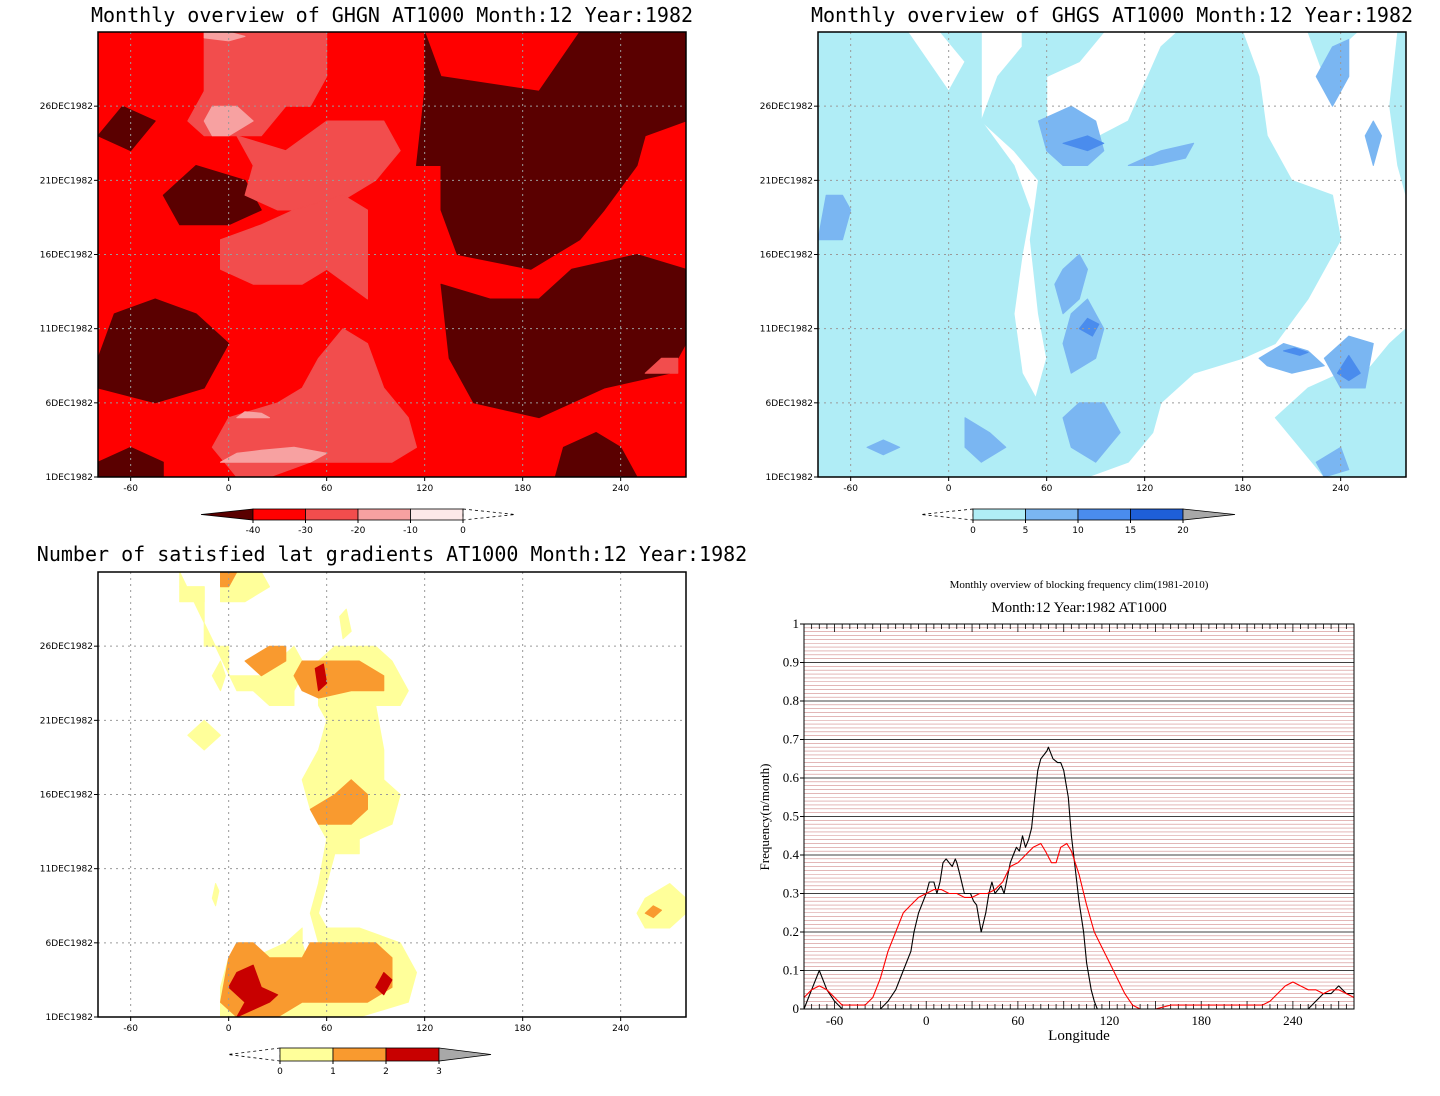  Describe the element at coordinates (376, 485) in the screenshot. I see `ghgn-x-ticks: -60 0 60 120 180 240` at that location.